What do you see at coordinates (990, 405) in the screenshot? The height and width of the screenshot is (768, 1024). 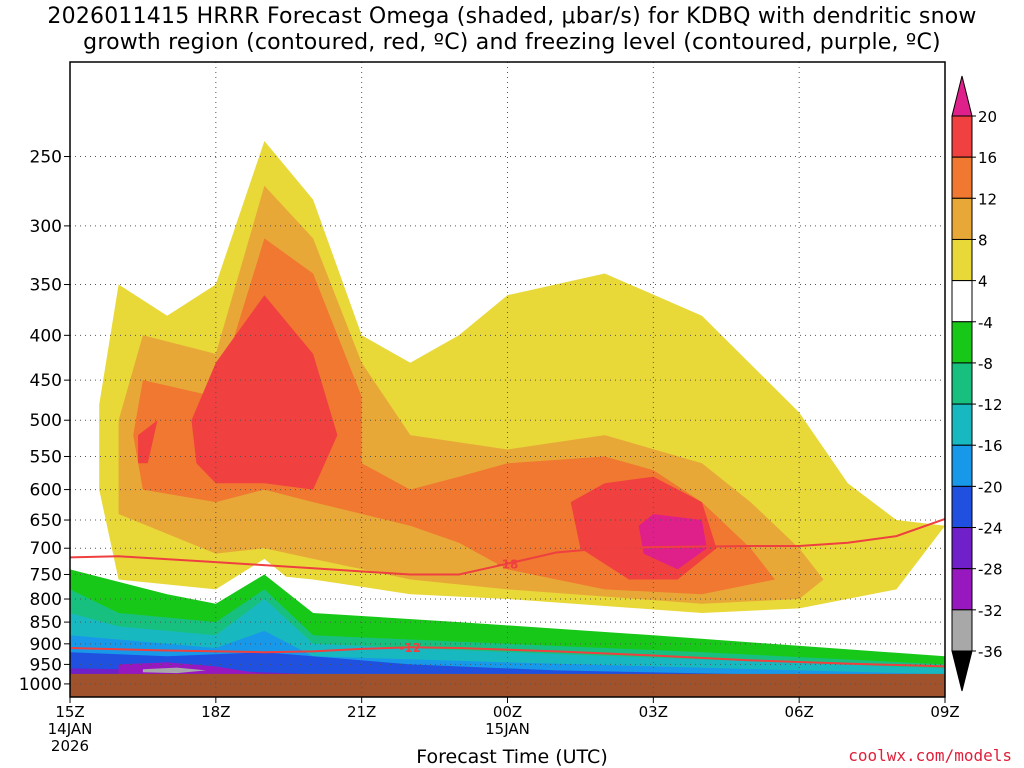 I see `colorbar-label--12: -12` at bounding box center [990, 405].